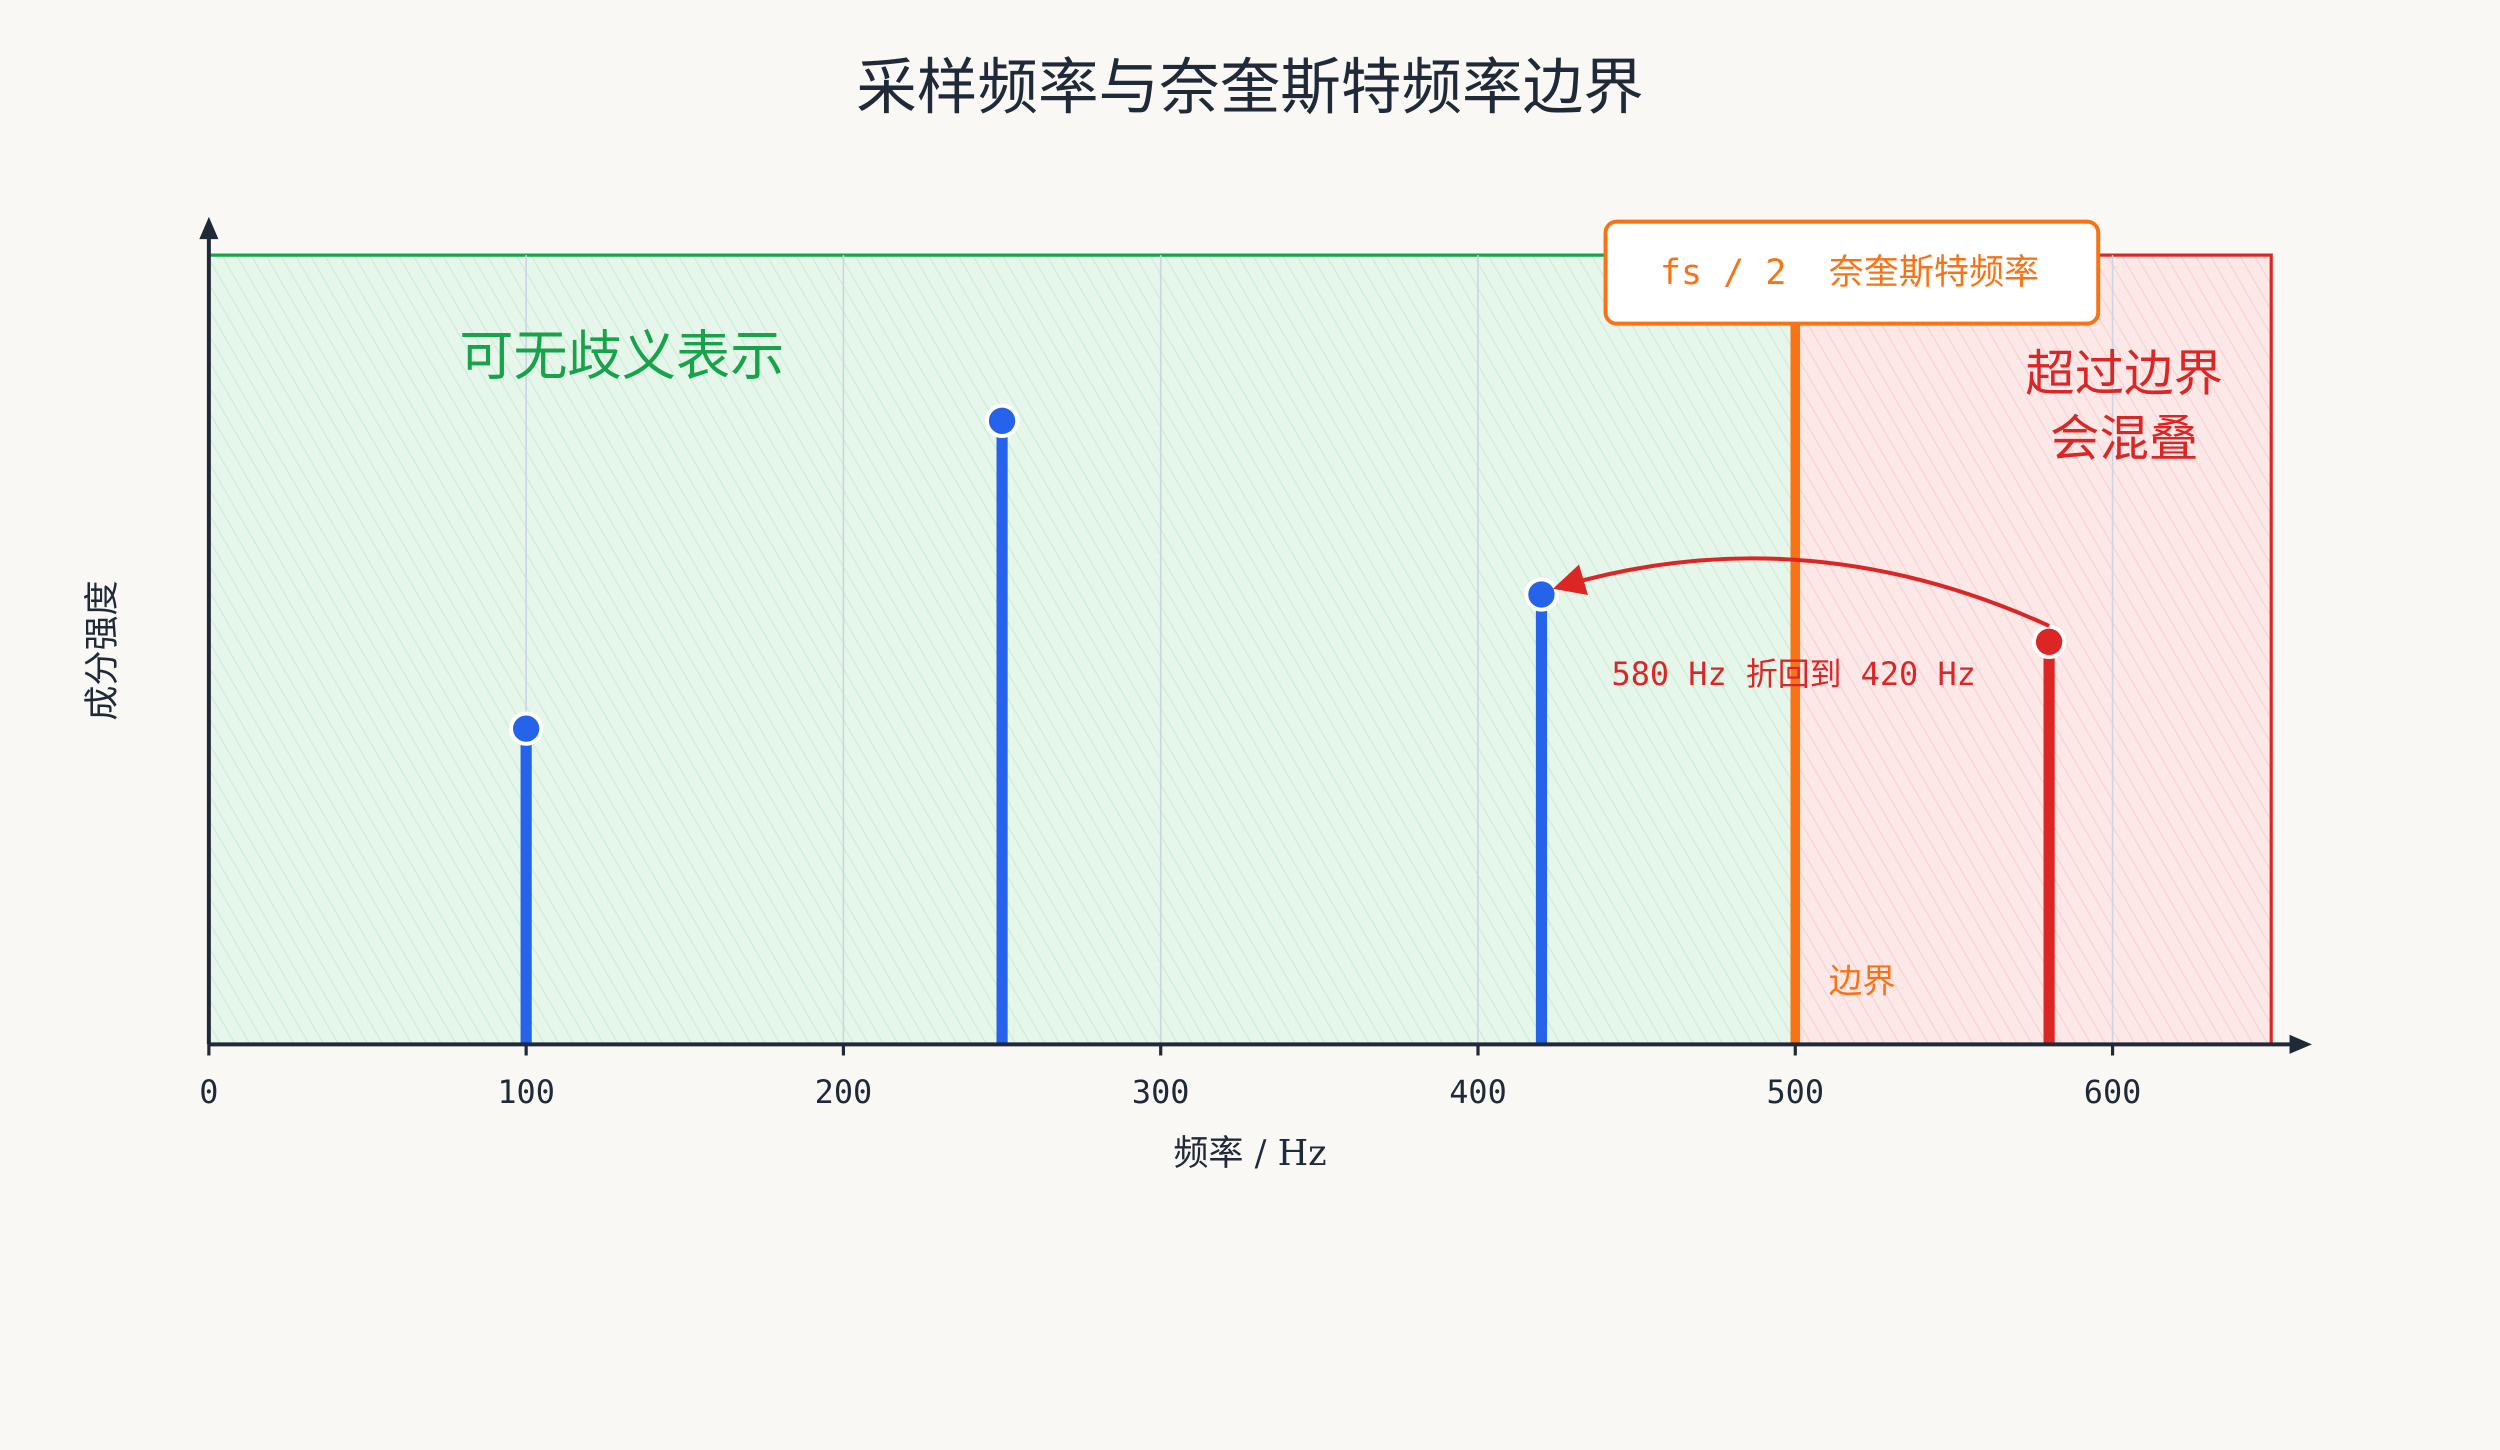 The width and height of the screenshot is (2500, 1450). I want to click on alias-region-hatch, so click(2033, 650).